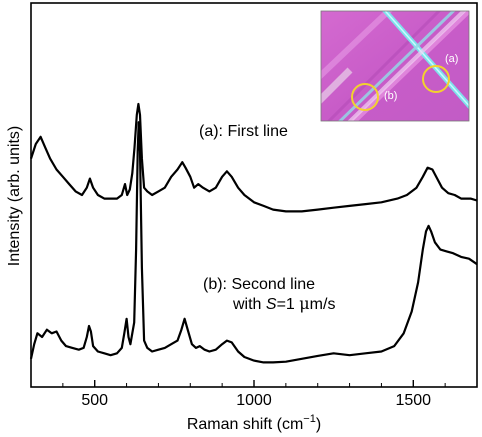 This screenshot has height=437, width=482. I want to click on inset-line-third, so click(407, 66).